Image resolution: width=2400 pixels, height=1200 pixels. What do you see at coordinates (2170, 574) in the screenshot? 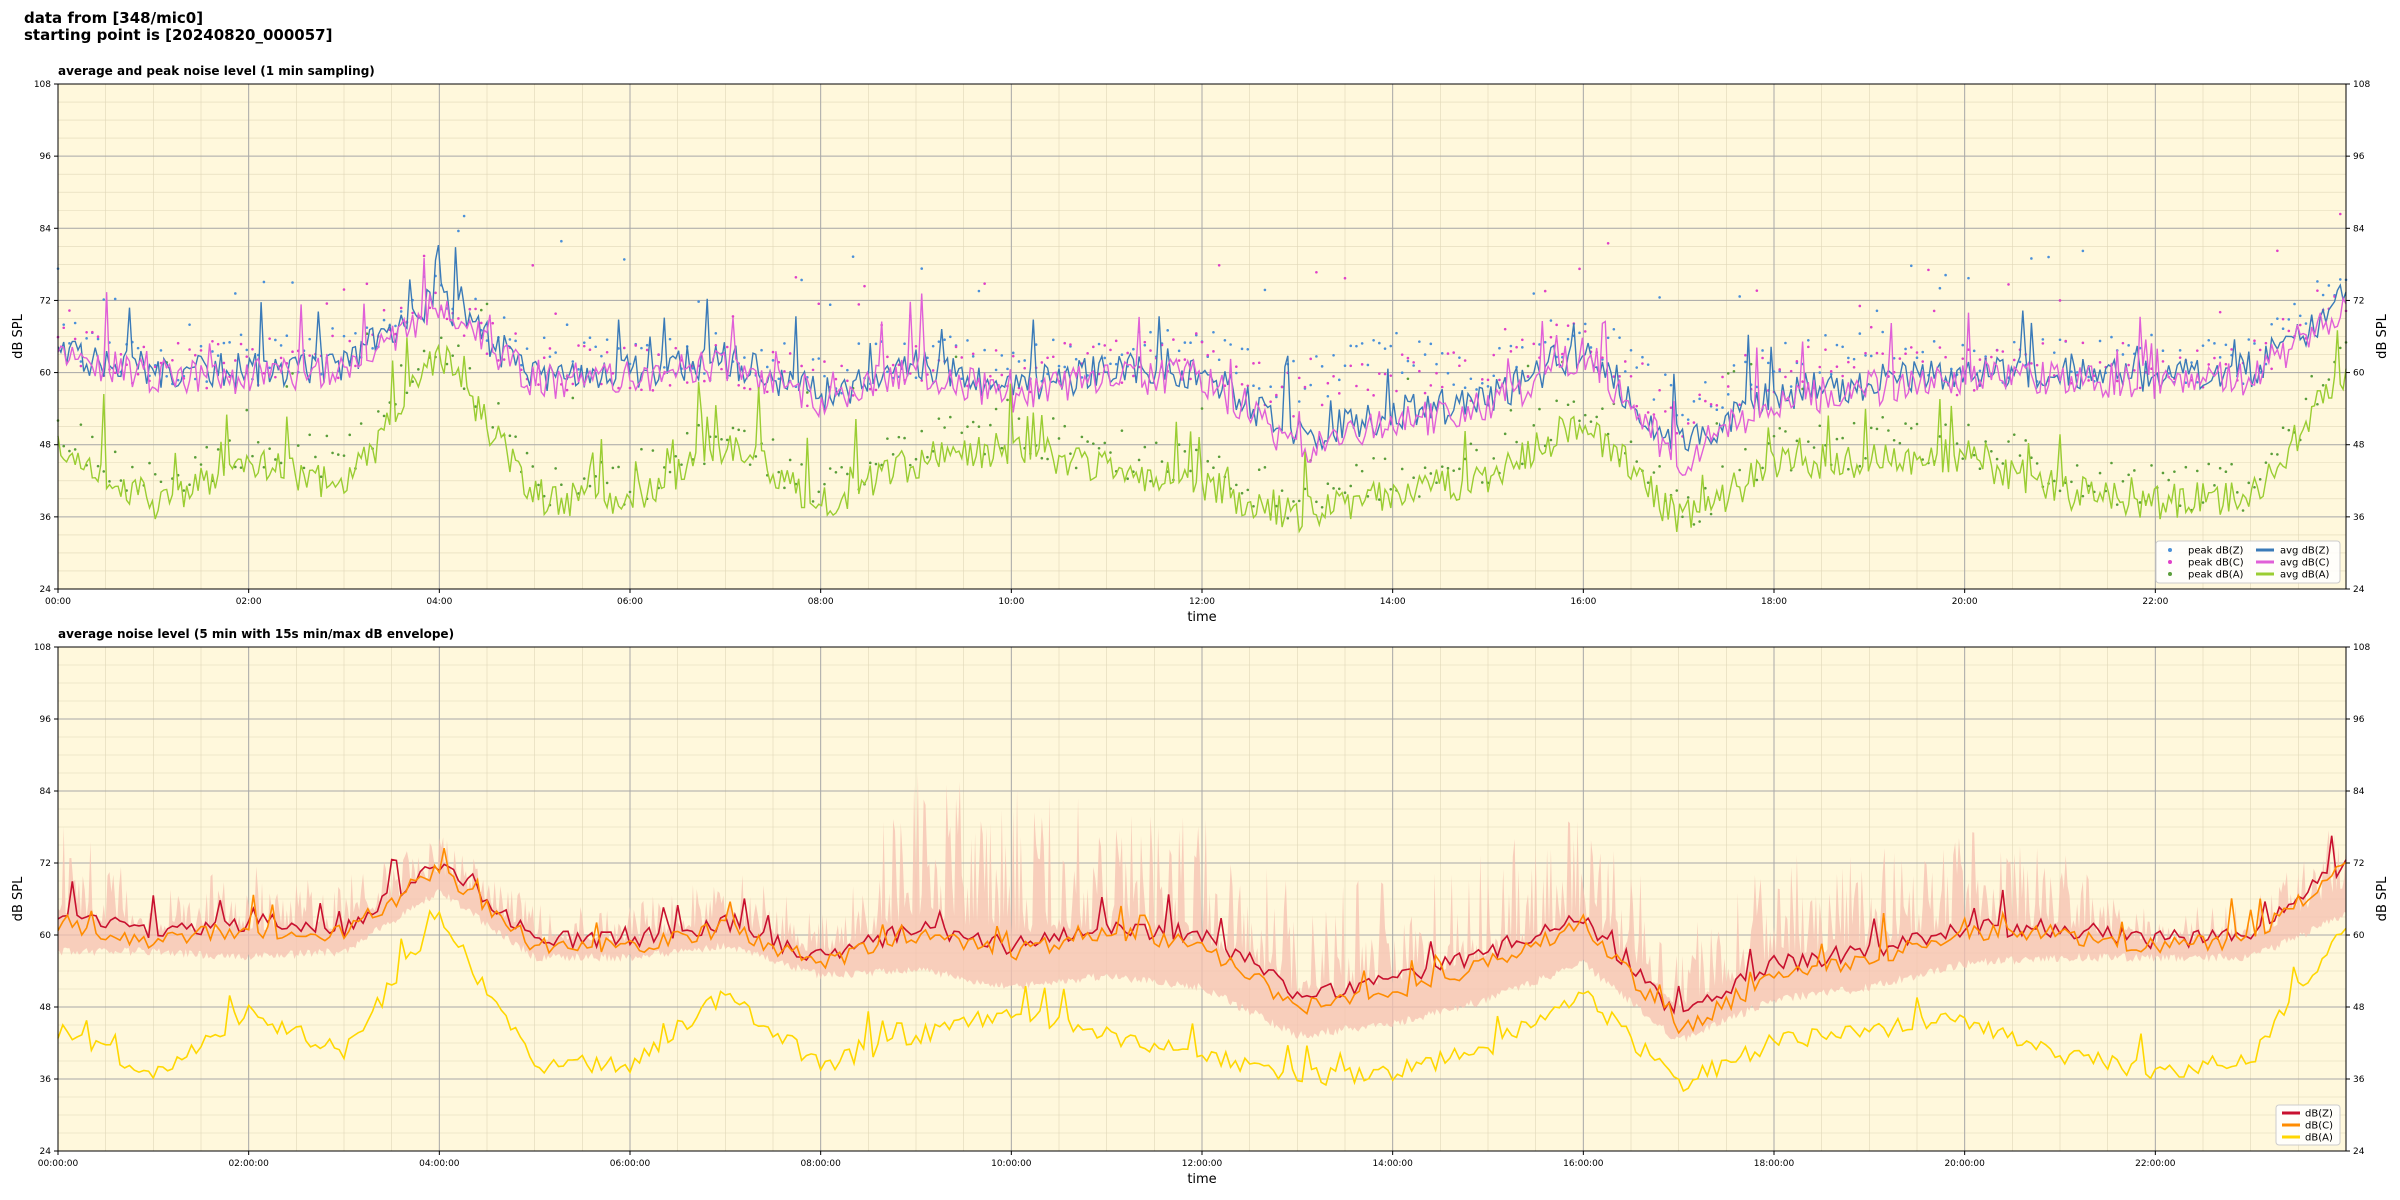
I see `legend-marker` at bounding box center [2170, 574].